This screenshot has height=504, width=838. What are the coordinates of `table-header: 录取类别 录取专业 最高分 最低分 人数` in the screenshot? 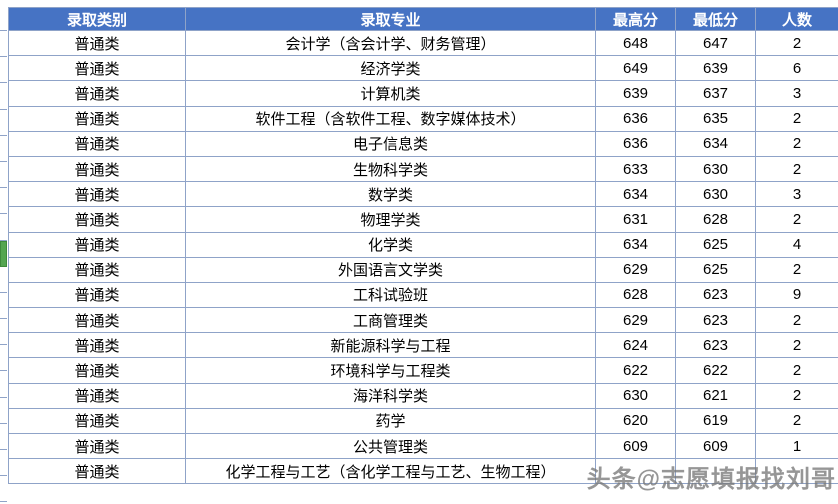 It's located at (423, 19).